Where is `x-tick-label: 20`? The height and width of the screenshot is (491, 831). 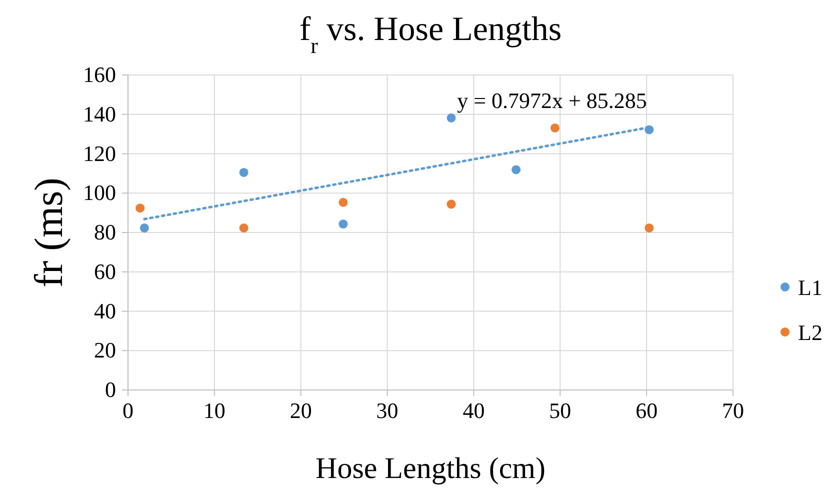 x-tick-label: 20 is located at coordinates (301, 410).